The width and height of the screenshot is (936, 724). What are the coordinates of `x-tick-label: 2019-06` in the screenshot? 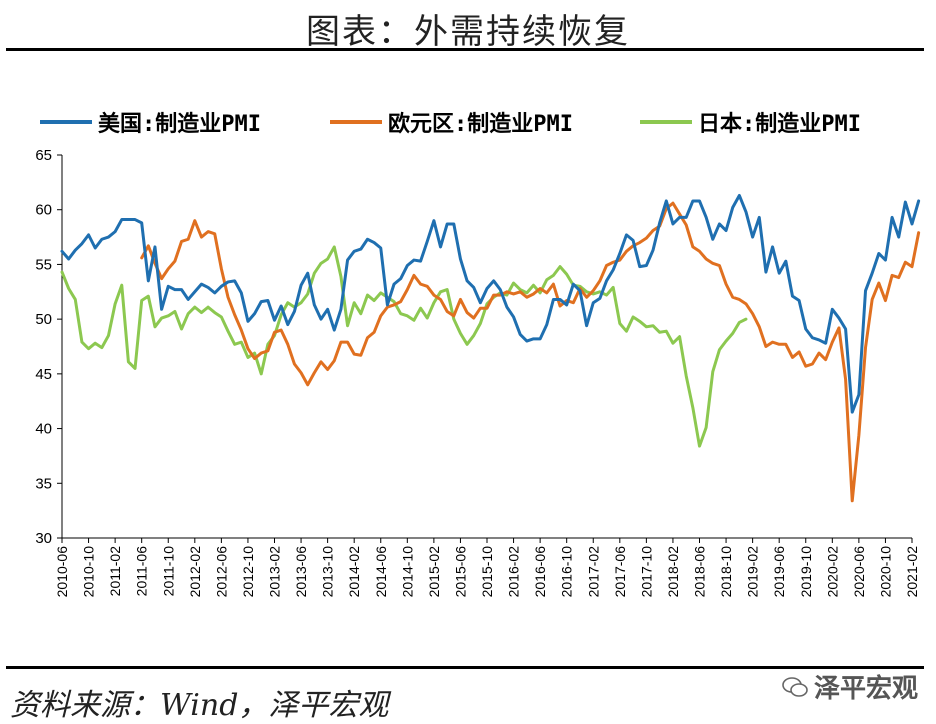 It's located at (779, 572).